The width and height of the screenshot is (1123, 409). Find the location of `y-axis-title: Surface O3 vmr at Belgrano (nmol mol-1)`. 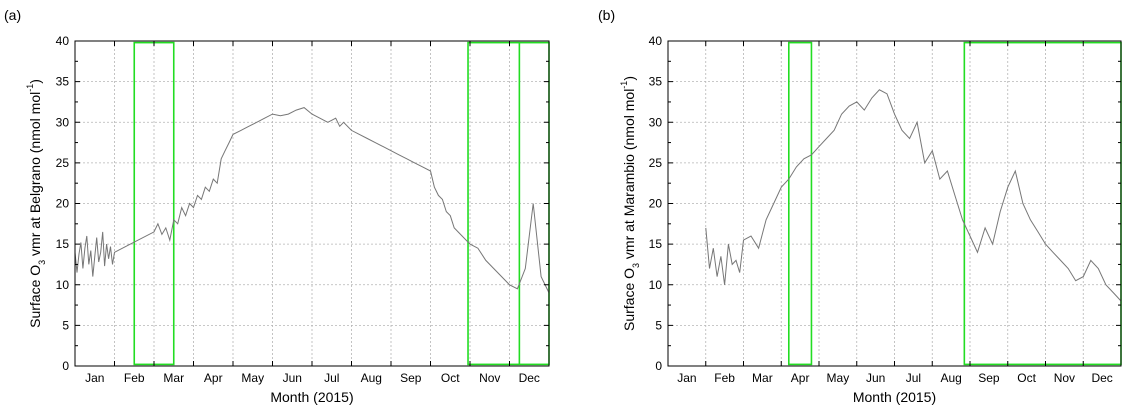

y-axis-title: Surface O3 vmr at Belgrano (nmol mol-1) is located at coordinates (36, 203).